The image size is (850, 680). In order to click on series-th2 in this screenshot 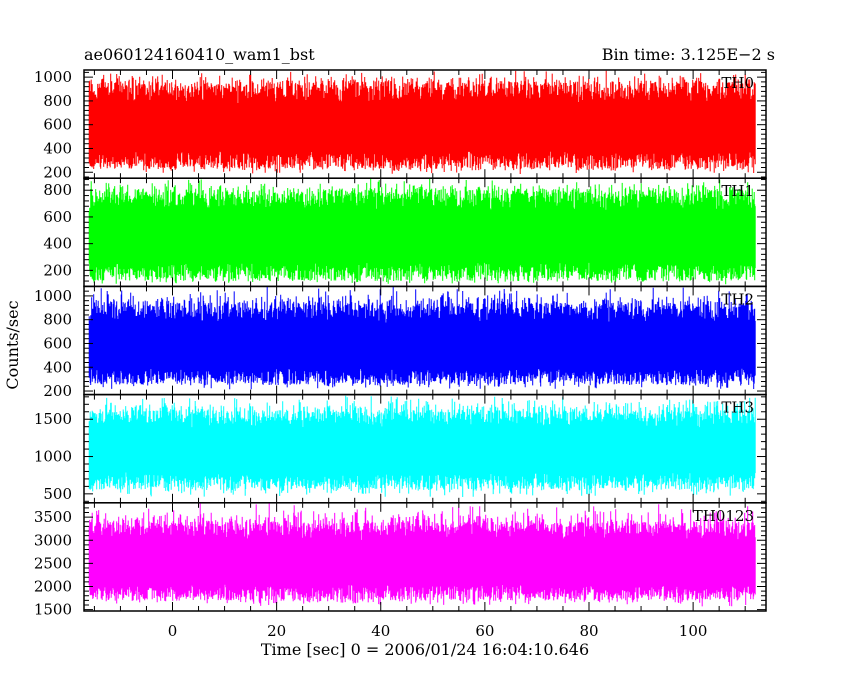, I will do `click(422, 338)`.